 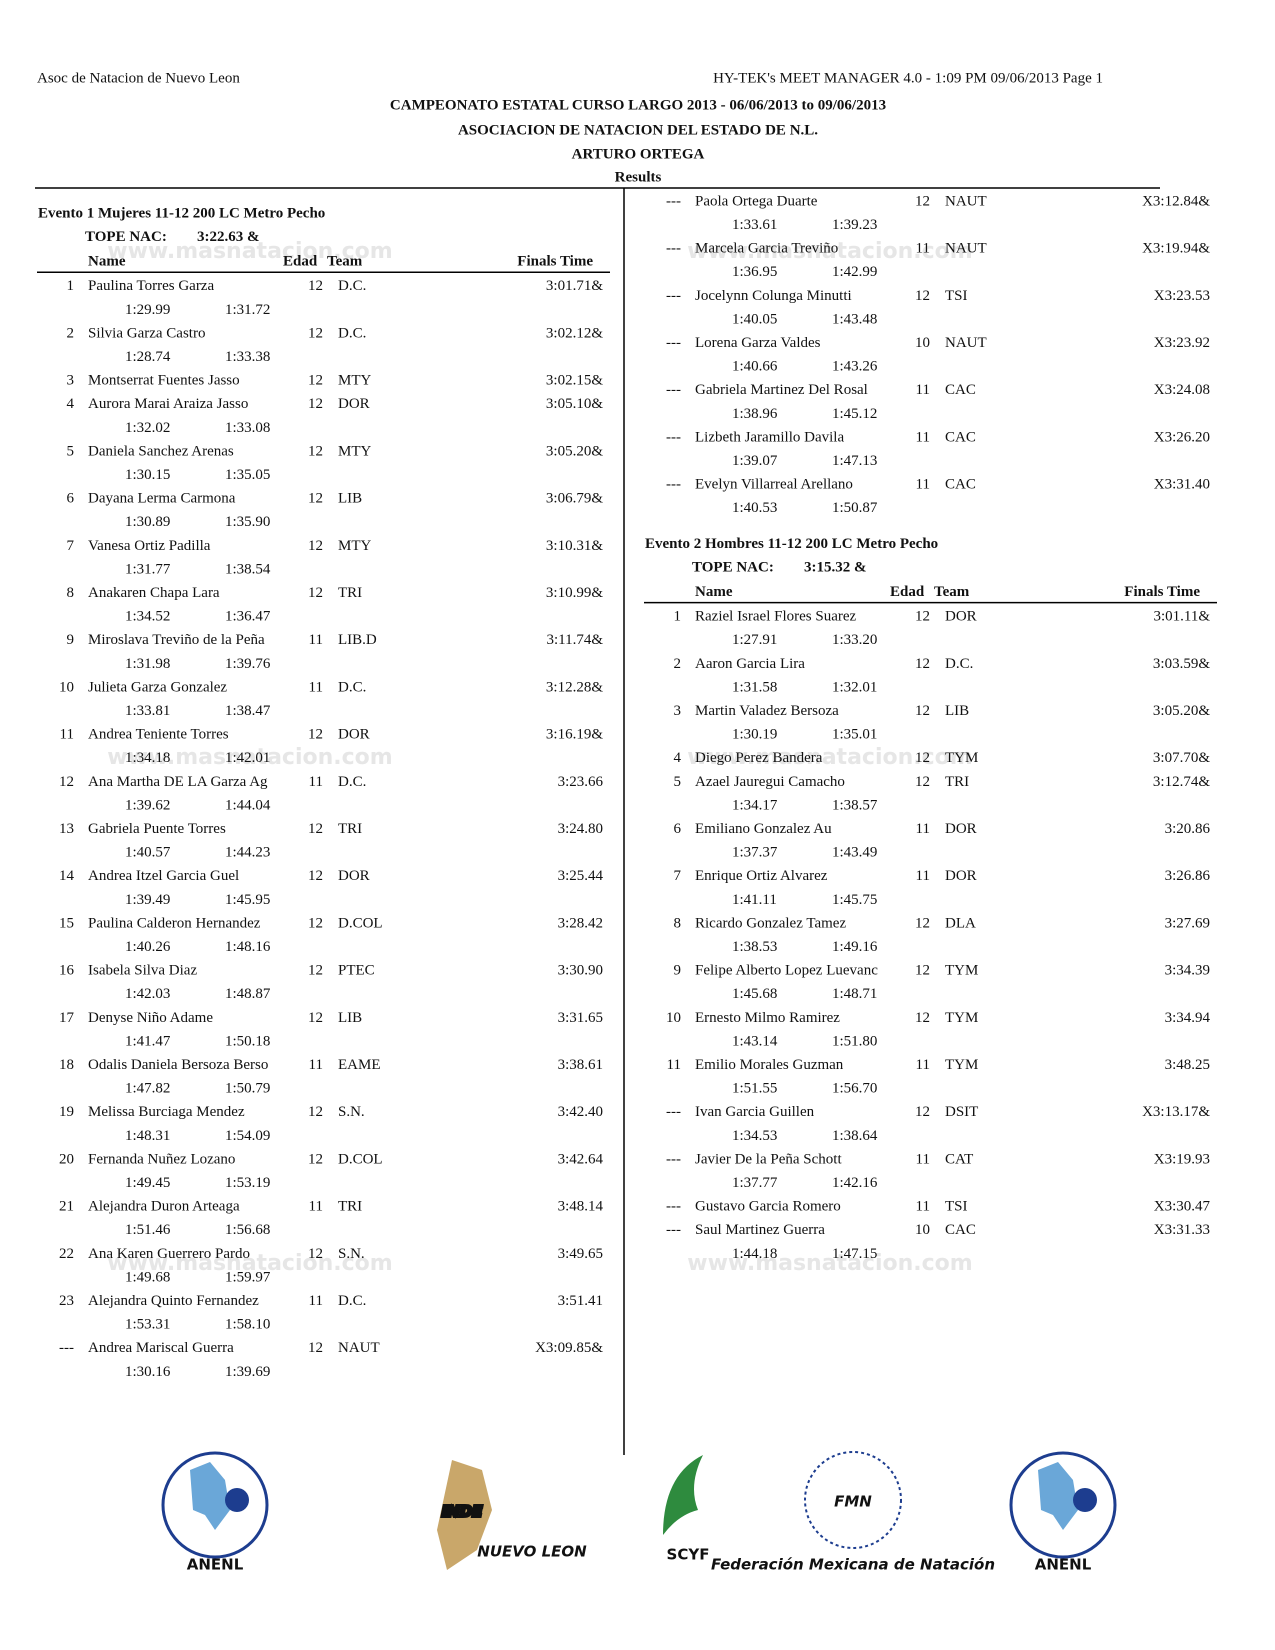 What do you see at coordinates (574, 640) in the screenshot?
I see `finals-time: 3:11.74&` at bounding box center [574, 640].